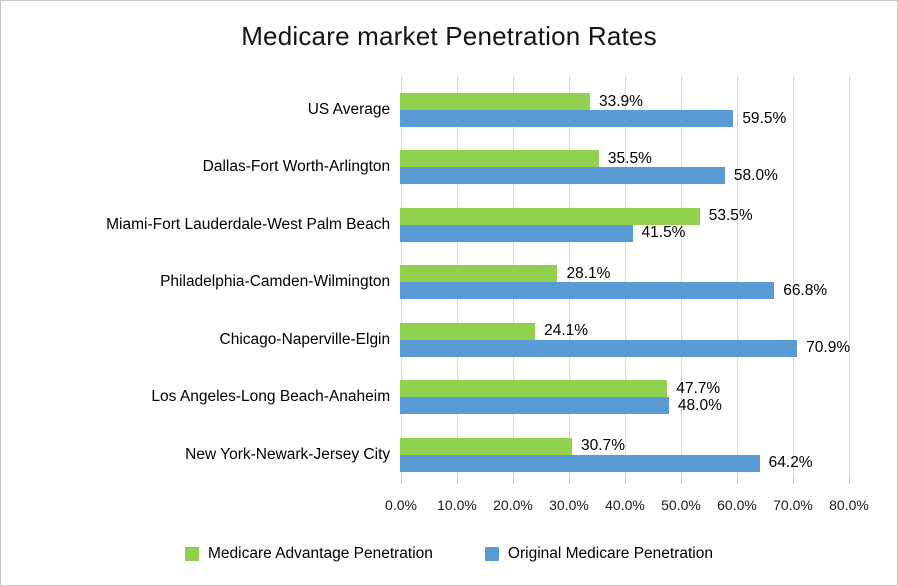 Image resolution: width=898 pixels, height=586 pixels. I want to click on legend-swatch-original-medicare-penetration, so click(491, 554).